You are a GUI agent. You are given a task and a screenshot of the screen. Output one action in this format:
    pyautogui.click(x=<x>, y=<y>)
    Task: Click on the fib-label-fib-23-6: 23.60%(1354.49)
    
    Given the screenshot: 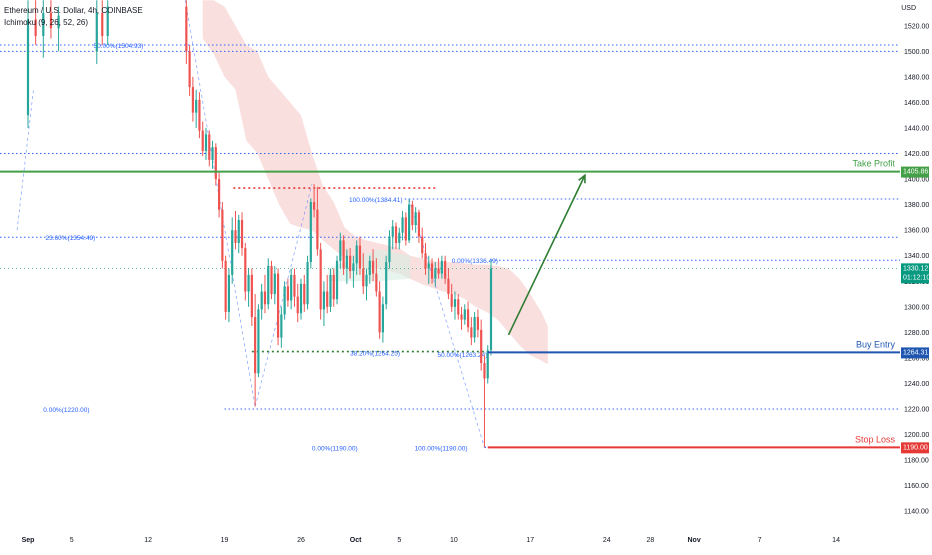 What is the action you would take?
    pyautogui.click(x=70, y=238)
    